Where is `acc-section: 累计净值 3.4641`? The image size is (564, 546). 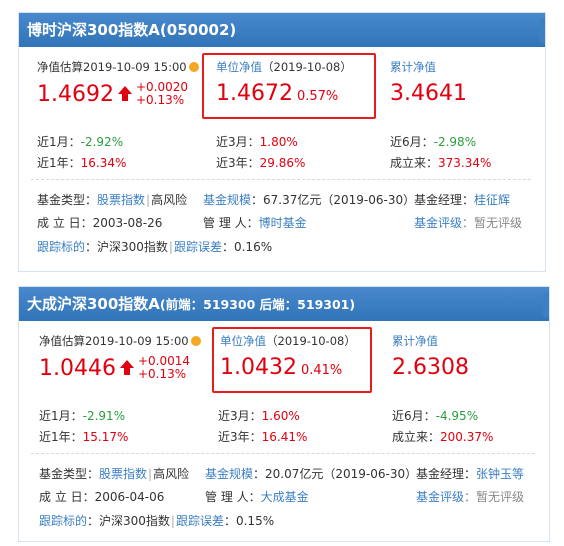 acc-section: 累计净值 3.4641 is located at coordinates (428, 82).